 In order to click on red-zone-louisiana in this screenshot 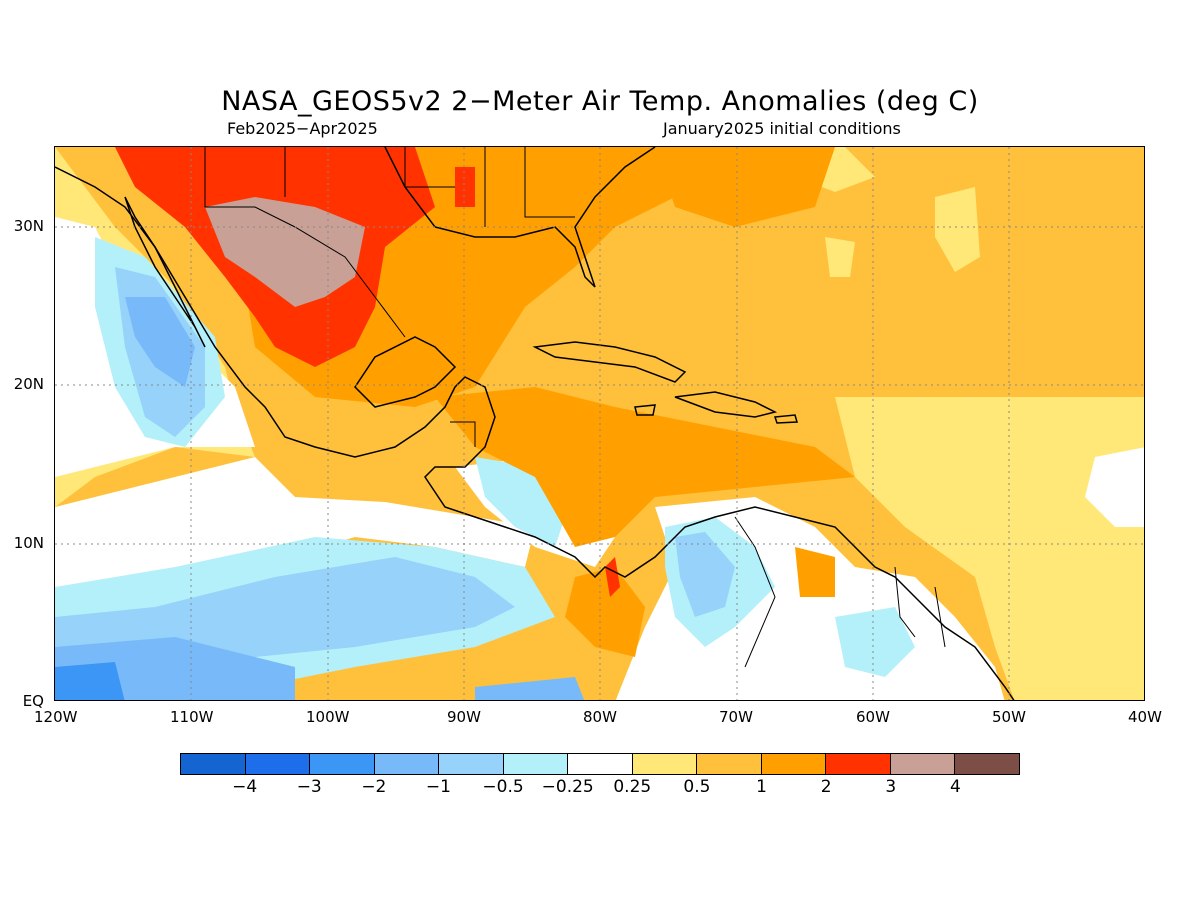, I will do `click(465, 187)`.